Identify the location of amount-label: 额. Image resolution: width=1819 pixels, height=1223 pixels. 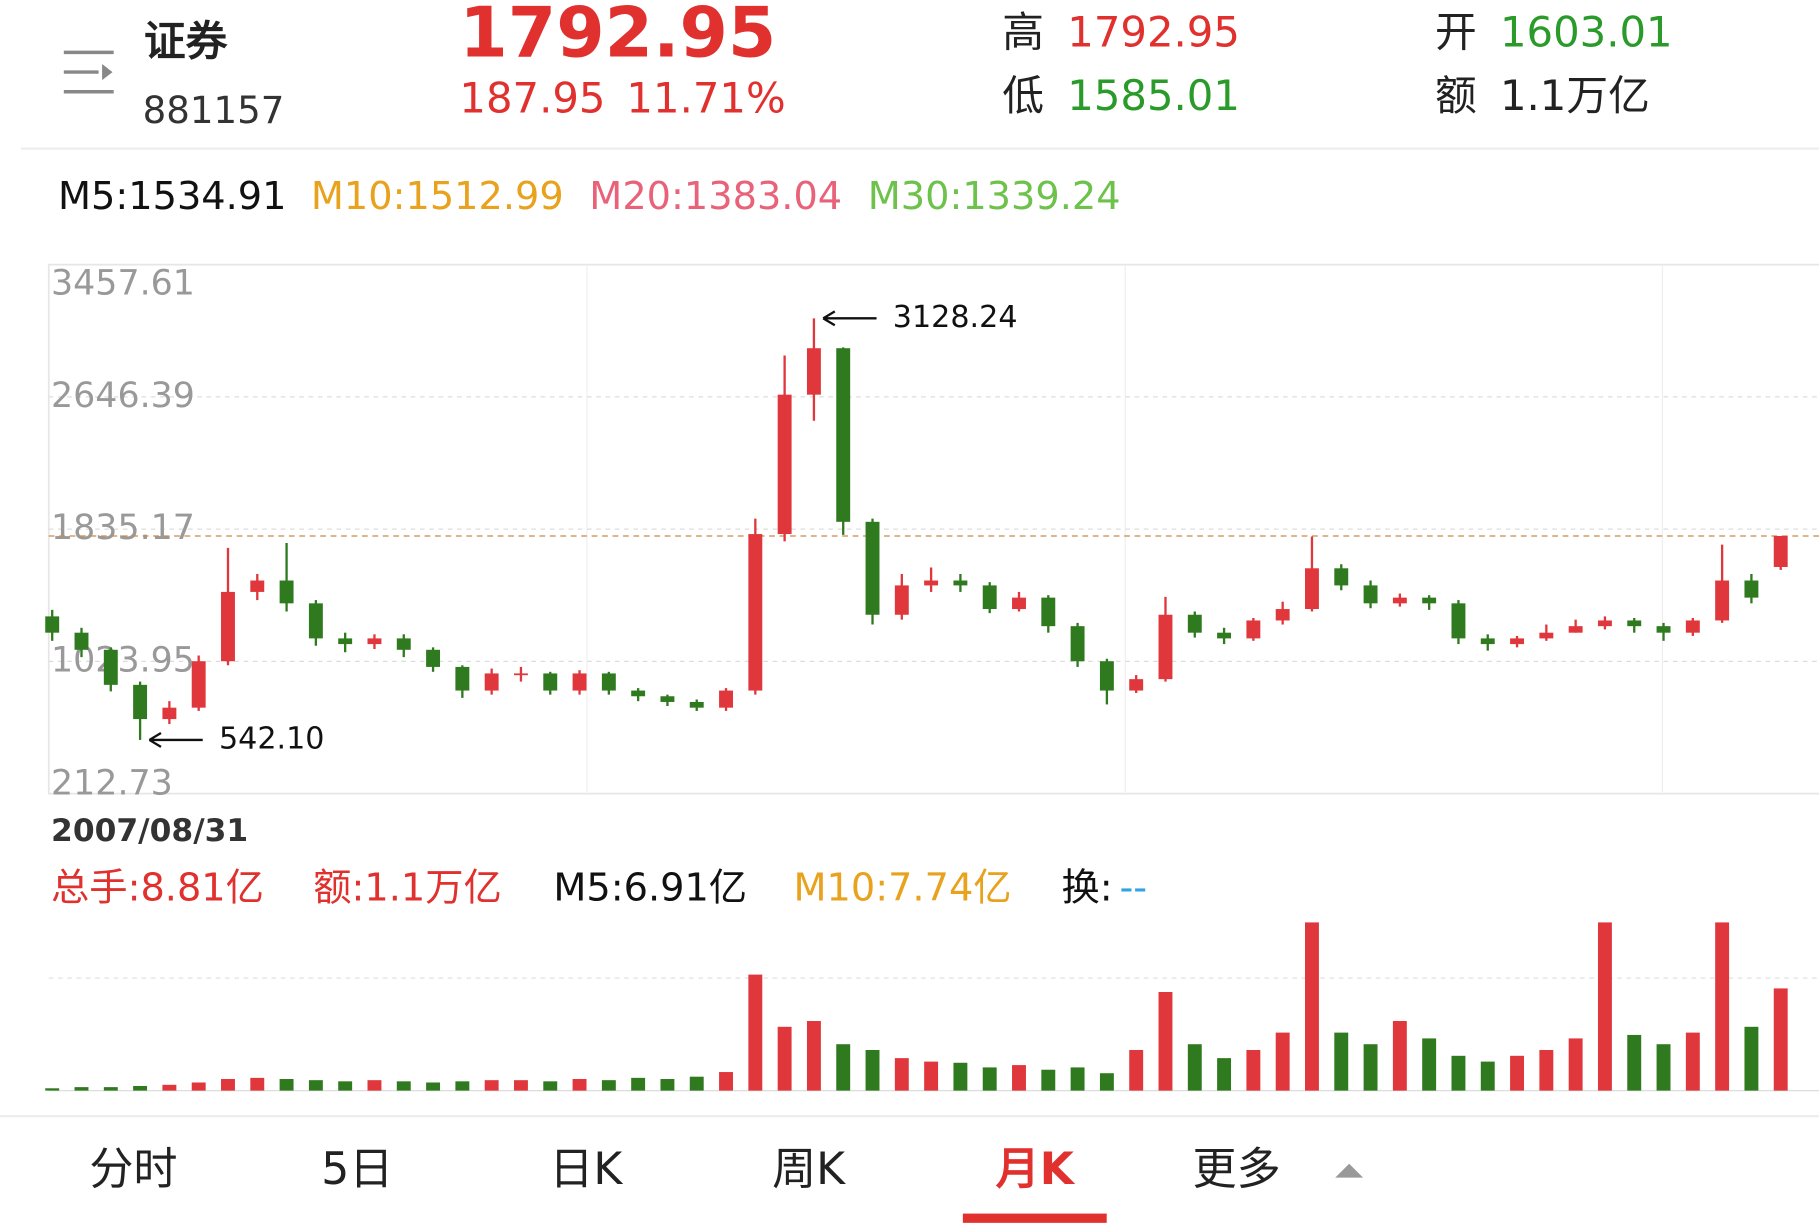
(1456, 95).